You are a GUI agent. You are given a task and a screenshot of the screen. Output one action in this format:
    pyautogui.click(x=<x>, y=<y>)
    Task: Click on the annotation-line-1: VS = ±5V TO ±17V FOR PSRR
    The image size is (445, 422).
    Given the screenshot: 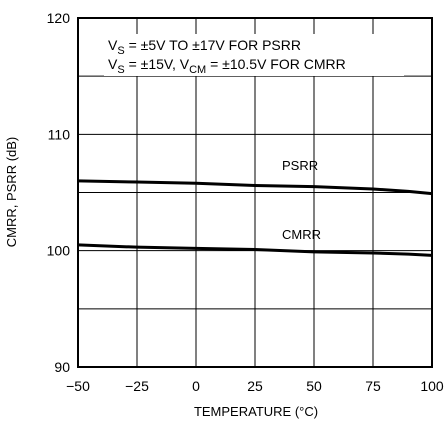 What is the action you would take?
    pyautogui.click(x=204, y=47)
    